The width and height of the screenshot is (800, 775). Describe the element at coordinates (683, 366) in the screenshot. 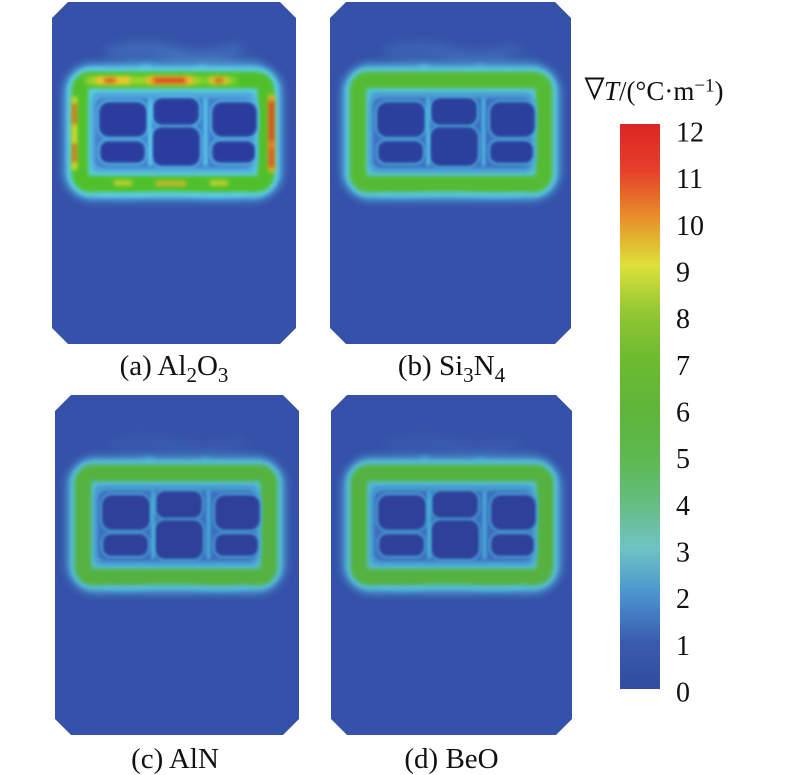

I see `svg-text: 7` at that location.